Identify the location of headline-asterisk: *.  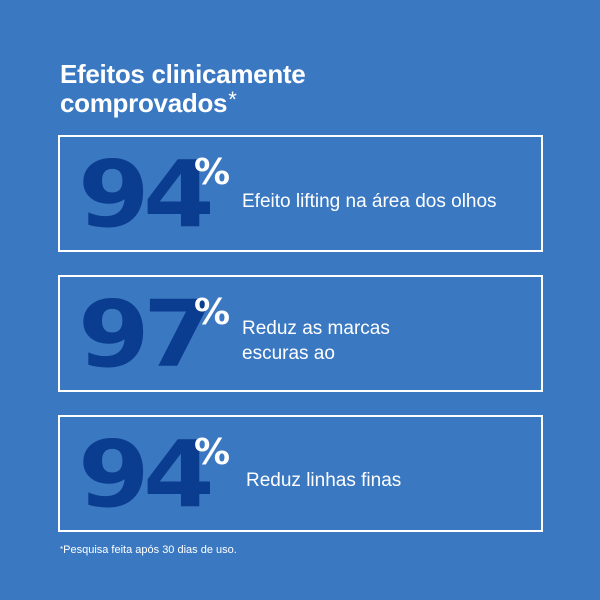
(232, 99).